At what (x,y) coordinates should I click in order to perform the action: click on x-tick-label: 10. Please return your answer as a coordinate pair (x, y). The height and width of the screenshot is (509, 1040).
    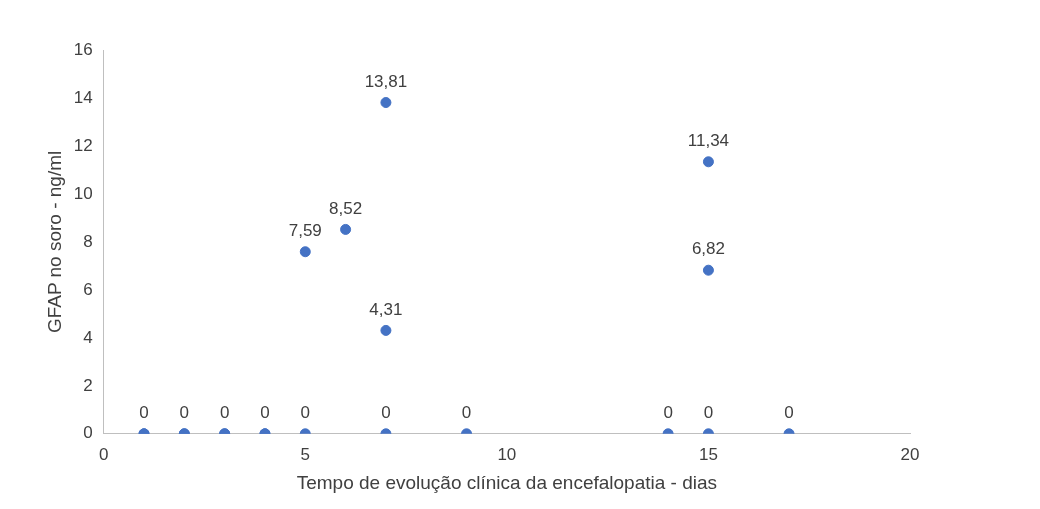
    Looking at the image, I should click on (507, 454).